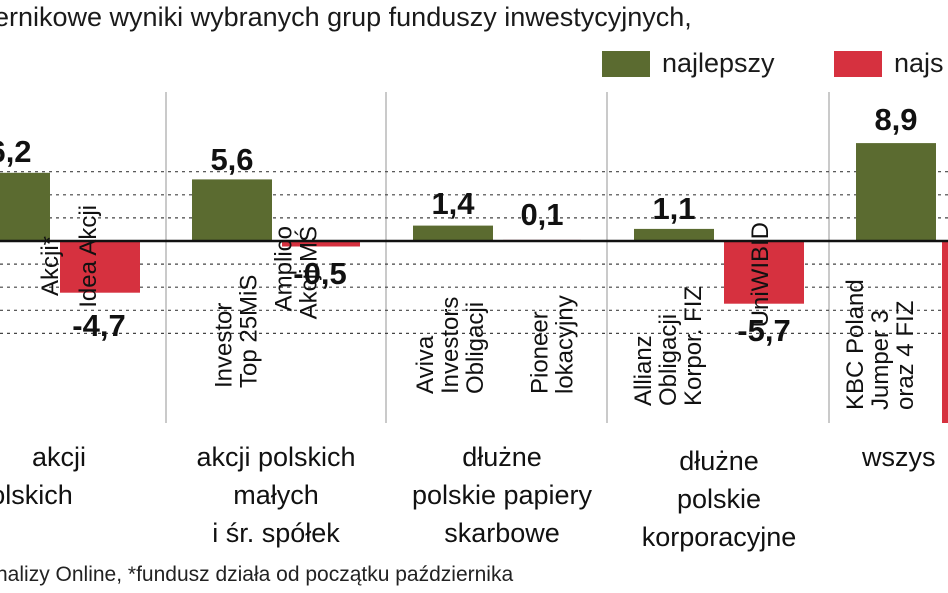 This screenshot has width=948, height=593. I want to click on fund-name-1: Akcji*, so click(50, 266).